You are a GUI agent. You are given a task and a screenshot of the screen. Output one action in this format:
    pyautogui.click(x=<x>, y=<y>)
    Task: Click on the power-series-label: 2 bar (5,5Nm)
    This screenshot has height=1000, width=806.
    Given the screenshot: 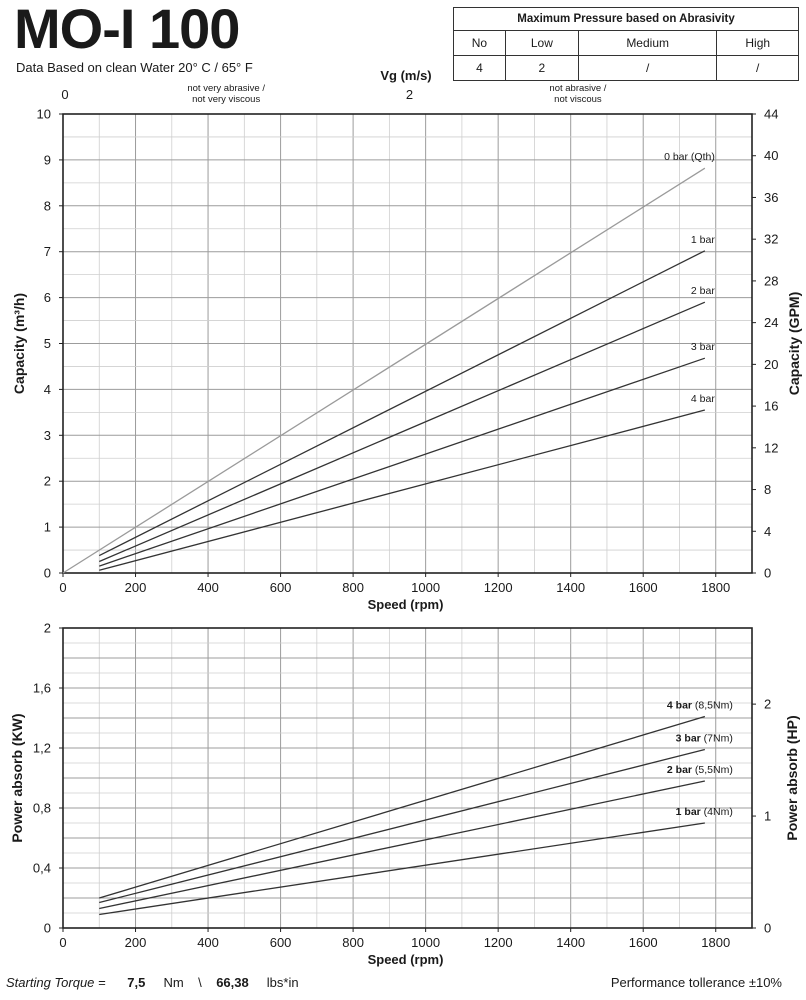 What is the action you would take?
    pyautogui.click(x=700, y=770)
    